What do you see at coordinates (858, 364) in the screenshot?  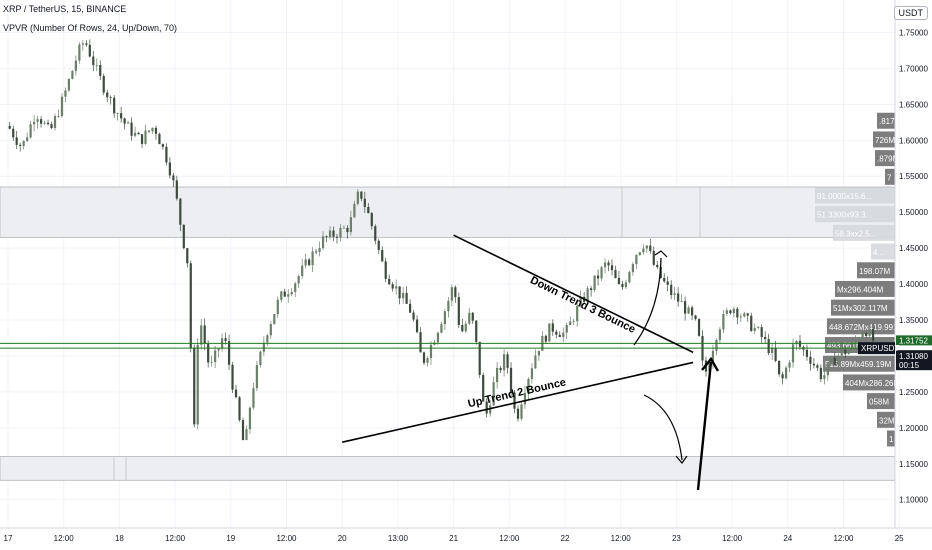 I see `volume-label: 515.89Mx459.19M` at bounding box center [858, 364].